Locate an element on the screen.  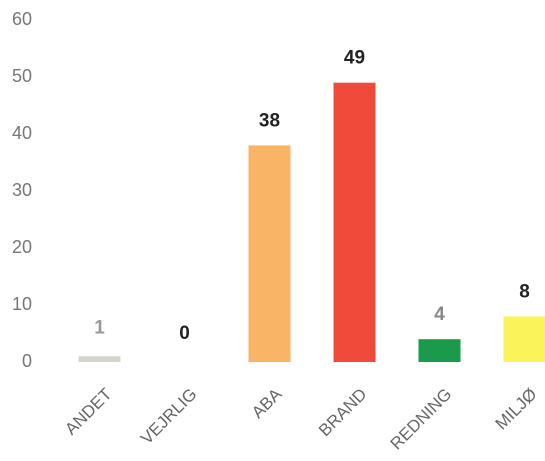
data-label: 4 is located at coordinates (439, 314).